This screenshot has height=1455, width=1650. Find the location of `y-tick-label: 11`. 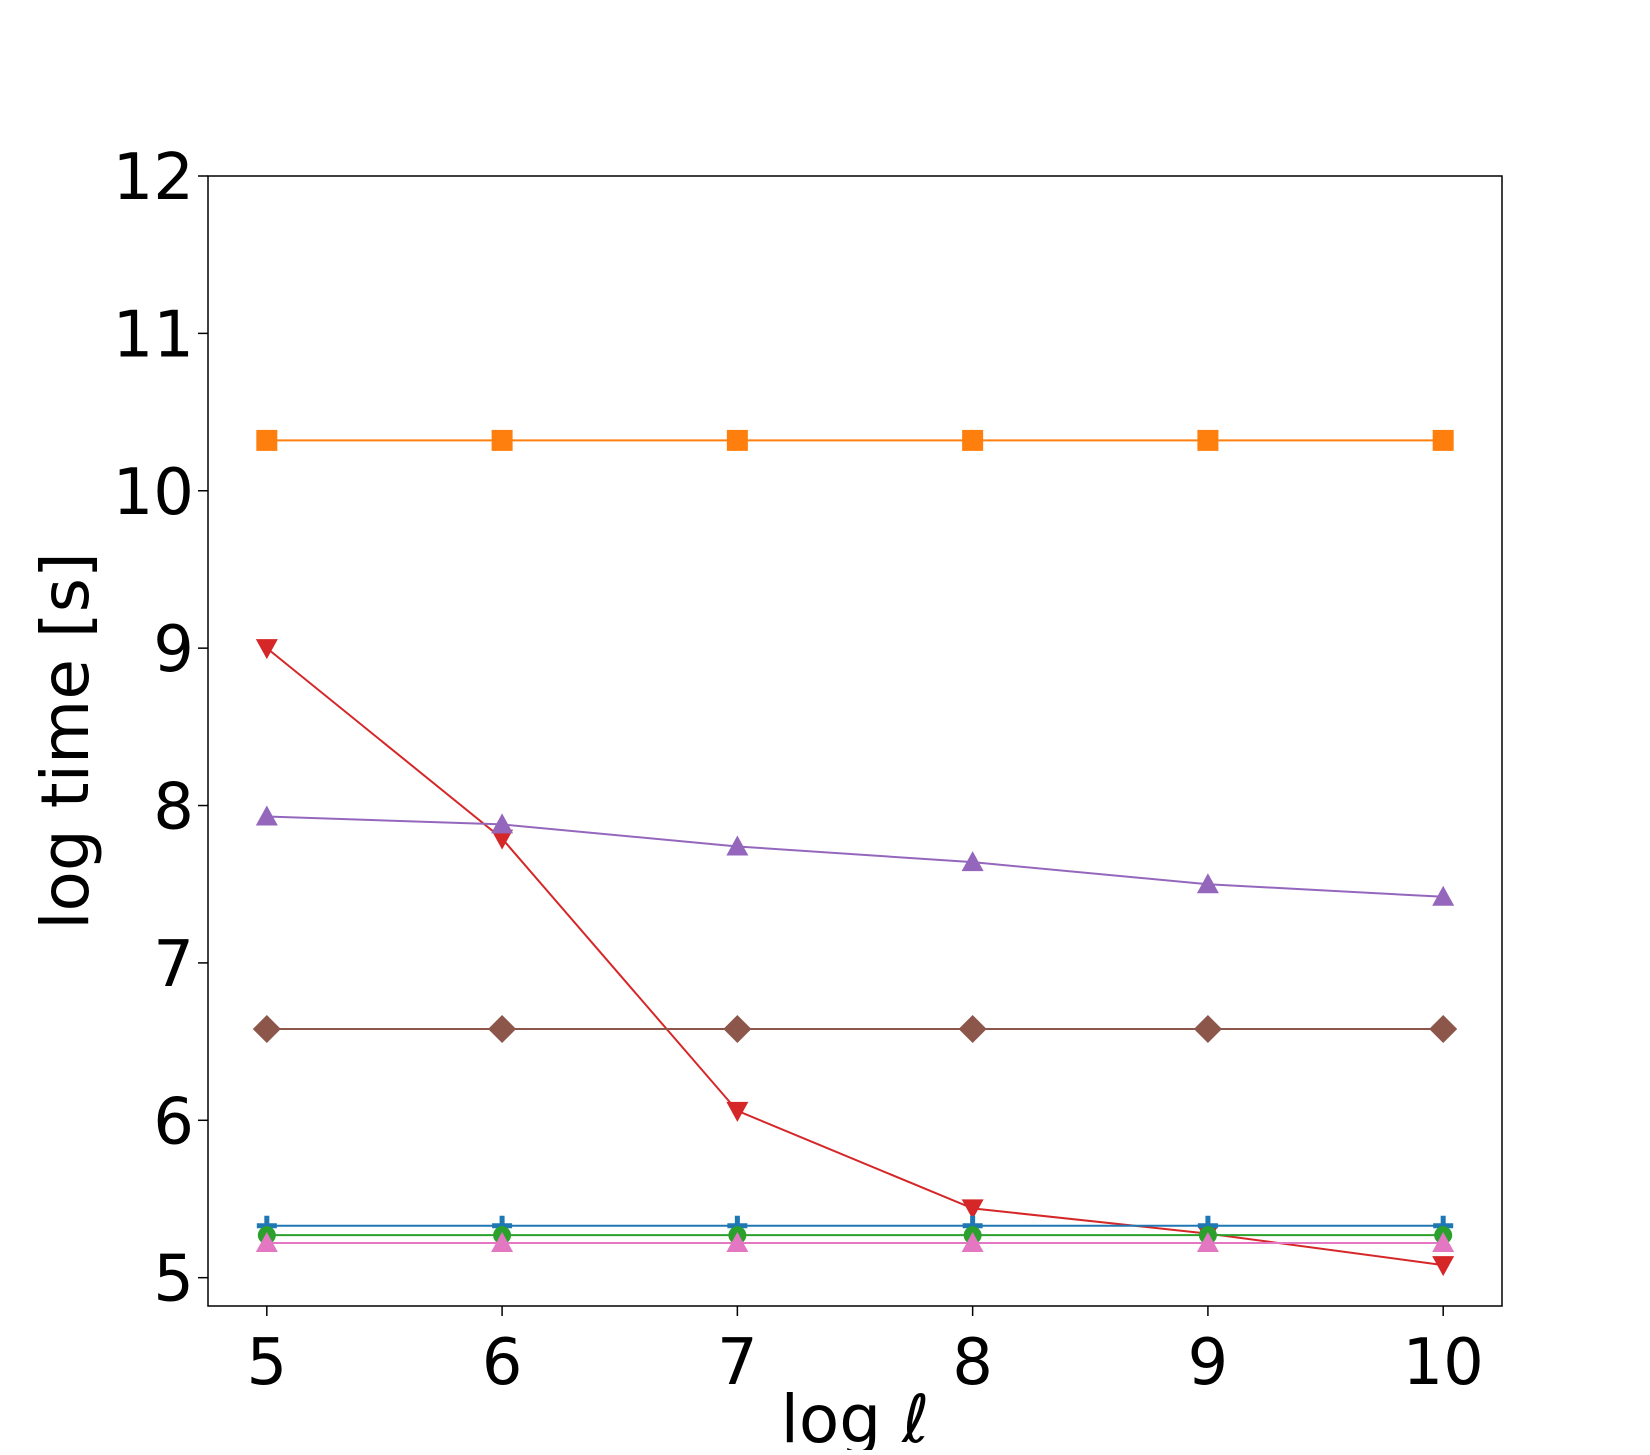

y-tick-label: 11 is located at coordinates (153, 335).